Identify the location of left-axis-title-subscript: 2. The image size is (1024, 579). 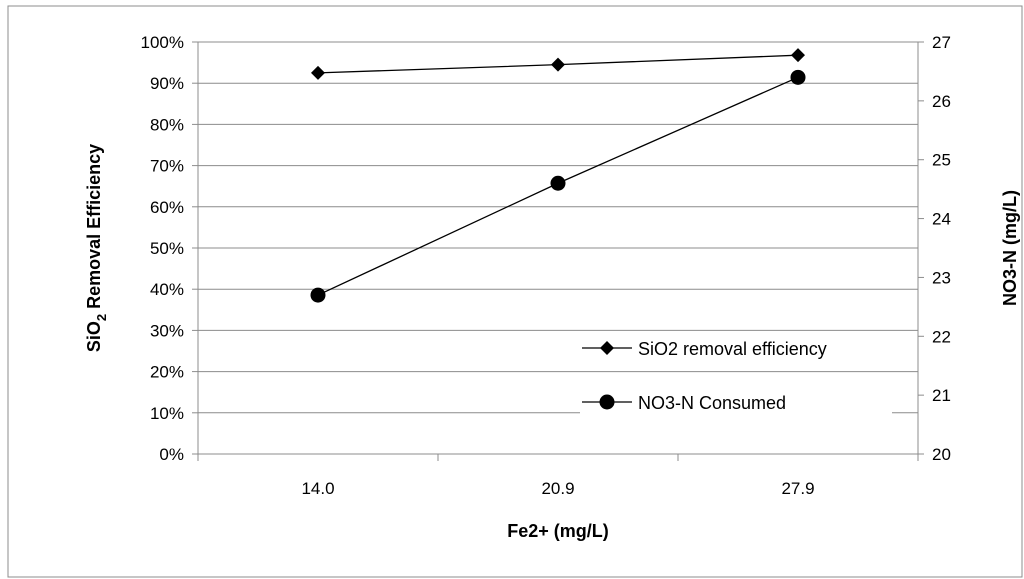
(101, 317).